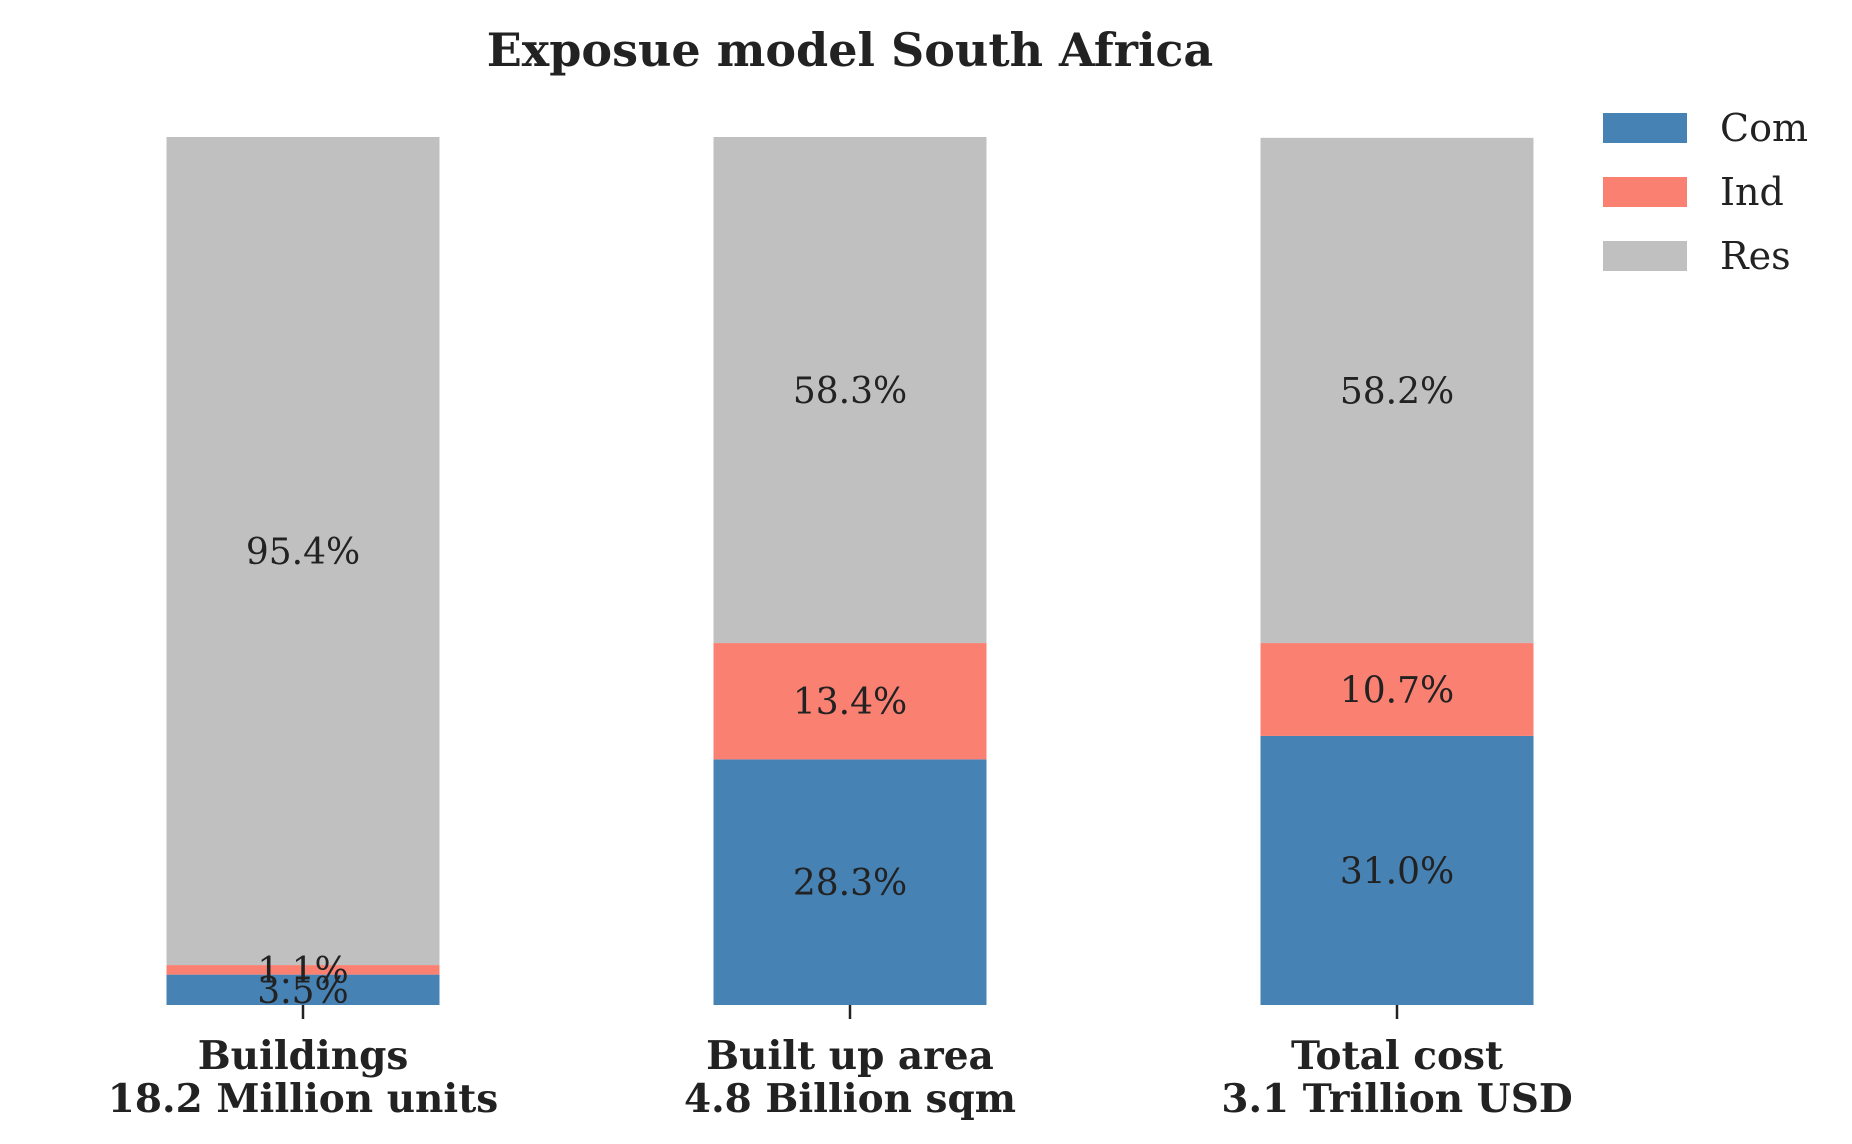 The image size is (1852, 1144). What do you see at coordinates (1645, 128) in the screenshot?
I see `legend-swatch-com` at bounding box center [1645, 128].